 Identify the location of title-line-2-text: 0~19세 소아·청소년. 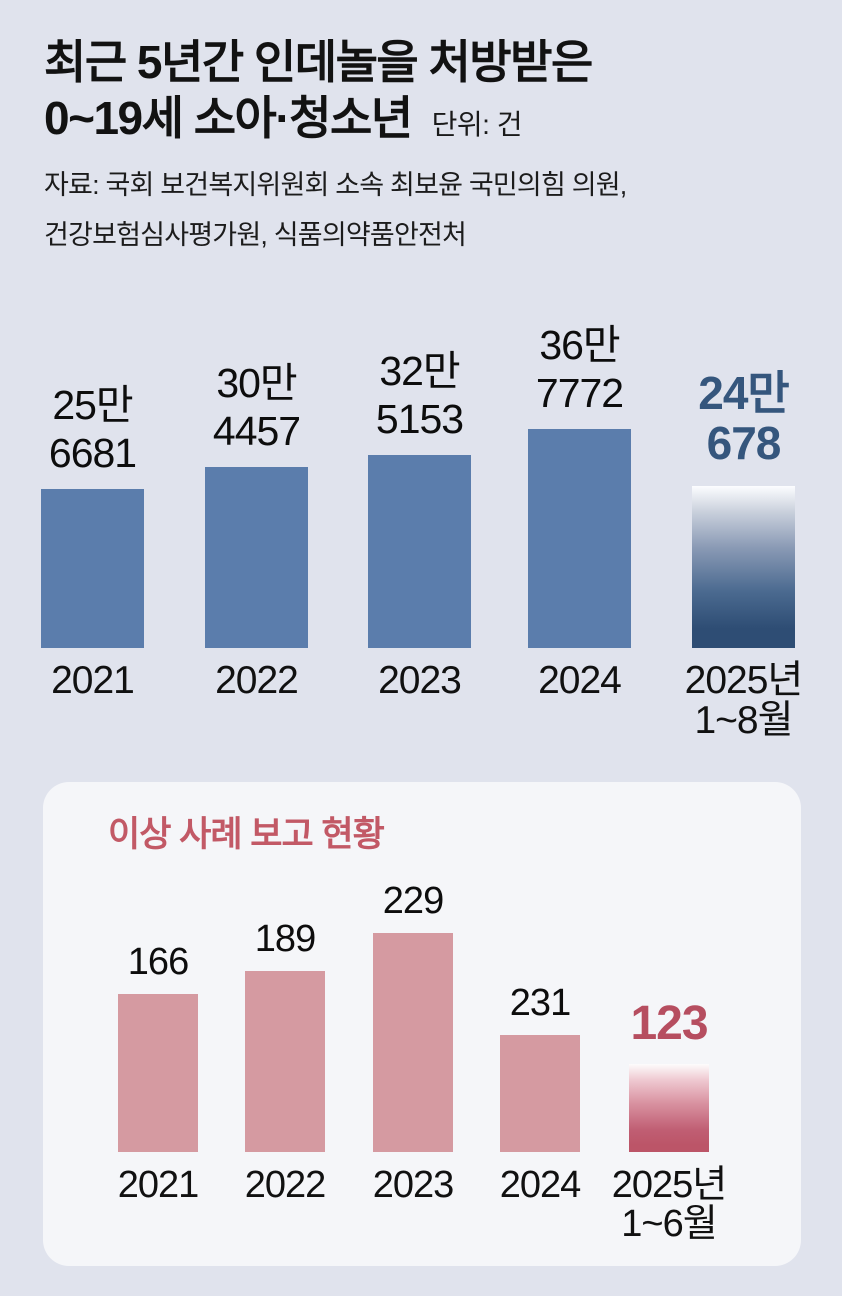
(228, 118).